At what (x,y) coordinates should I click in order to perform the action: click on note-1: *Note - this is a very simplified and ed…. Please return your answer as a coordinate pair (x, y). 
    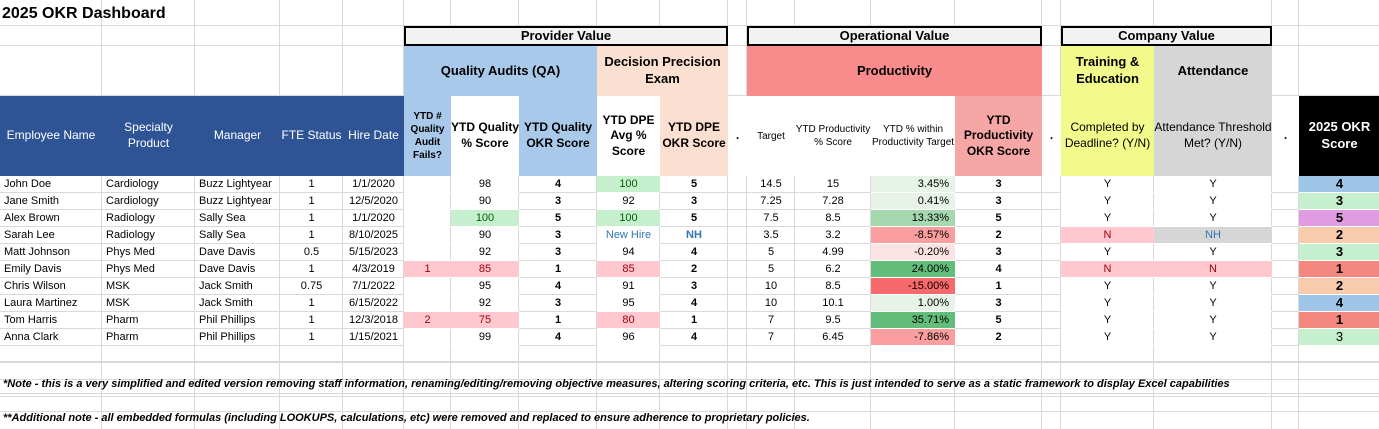
    Looking at the image, I should click on (616, 383).